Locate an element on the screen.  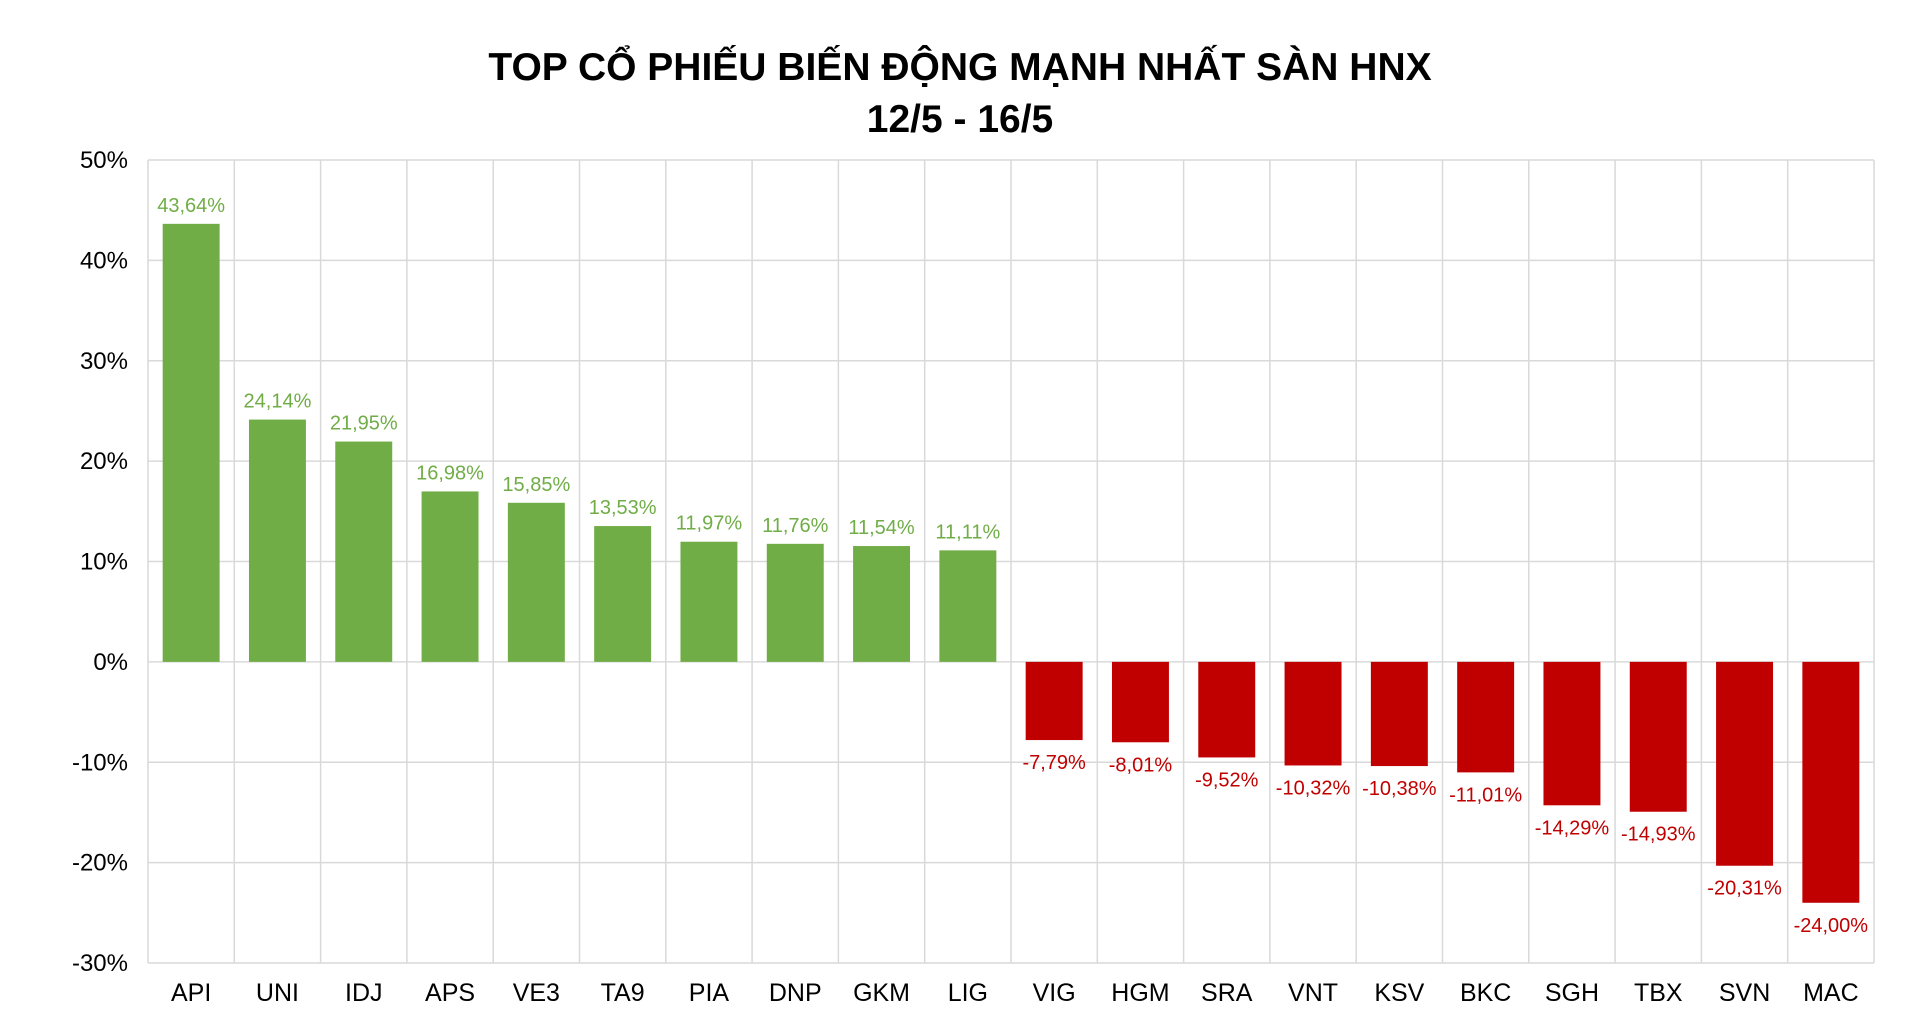
data-label-sgh: -14,29% is located at coordinates (1572, 828).